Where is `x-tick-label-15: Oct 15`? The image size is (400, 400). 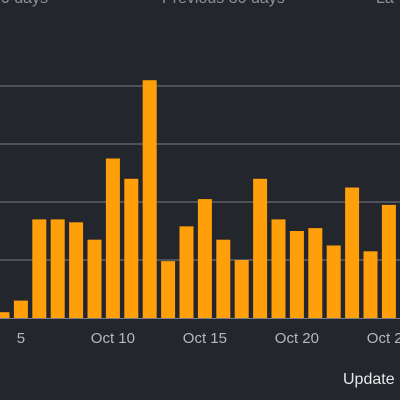
x-tick-label-15: Oct 15 is located at coordinates (205, 338).